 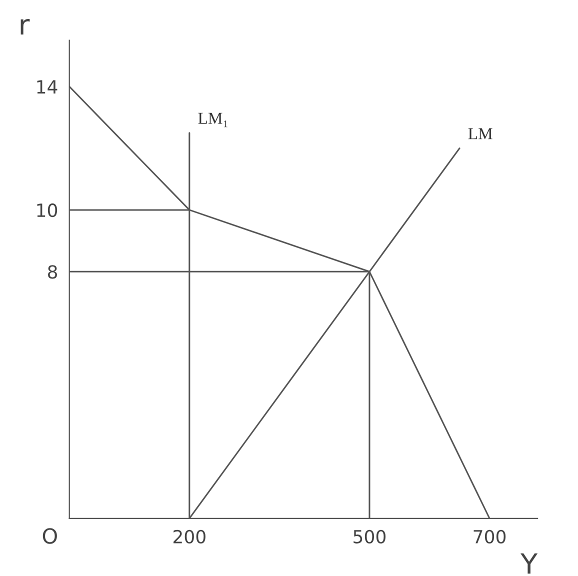 What do you see at coordinates (529, 563) in the screenshot?
I see `x-axis-title: Y` at bounding box center [529, 563].